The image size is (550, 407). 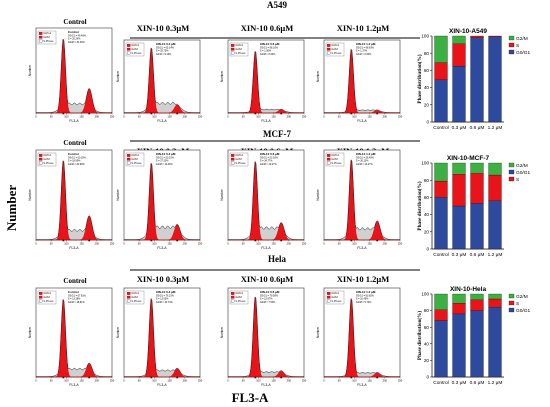 What do you see at coordinates (250, 397) in the screenshot?
I see `figure-x-title: FL3-A` at bounding box center [250, 397].